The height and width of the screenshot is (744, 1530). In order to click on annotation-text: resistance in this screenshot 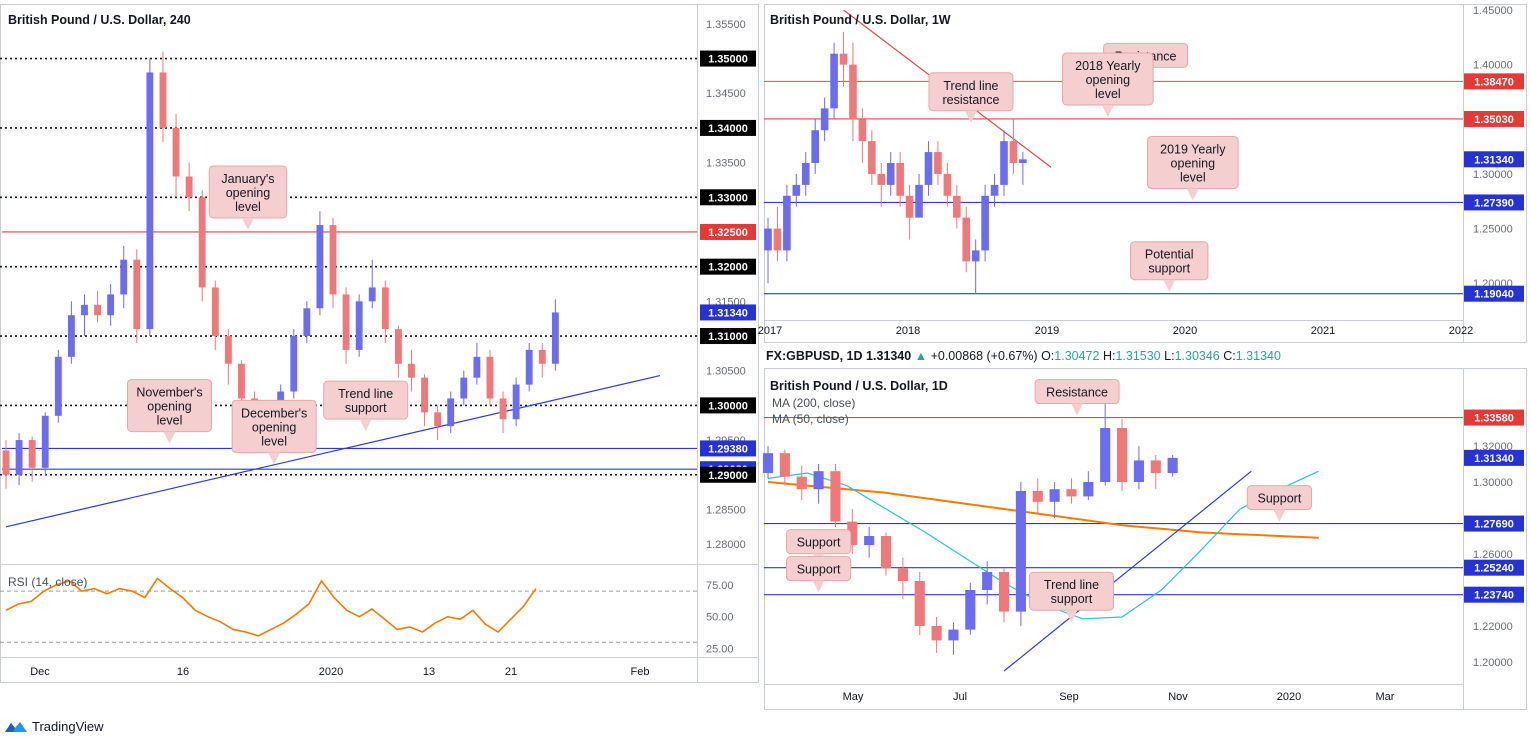, I will do `click(970, 100)`.